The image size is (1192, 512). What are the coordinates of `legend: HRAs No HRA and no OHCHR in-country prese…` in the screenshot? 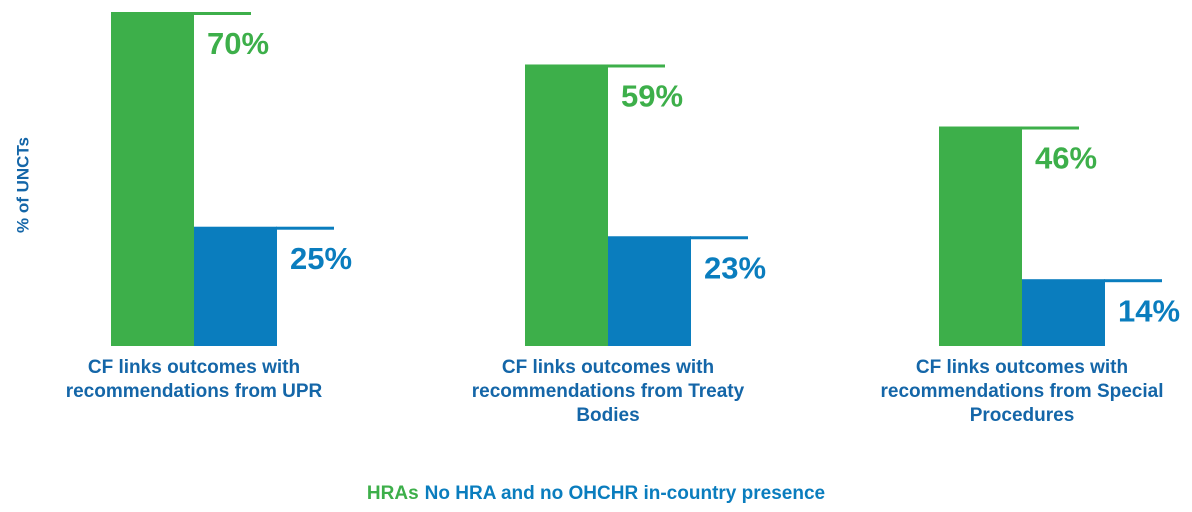 It's located at (596, 494).